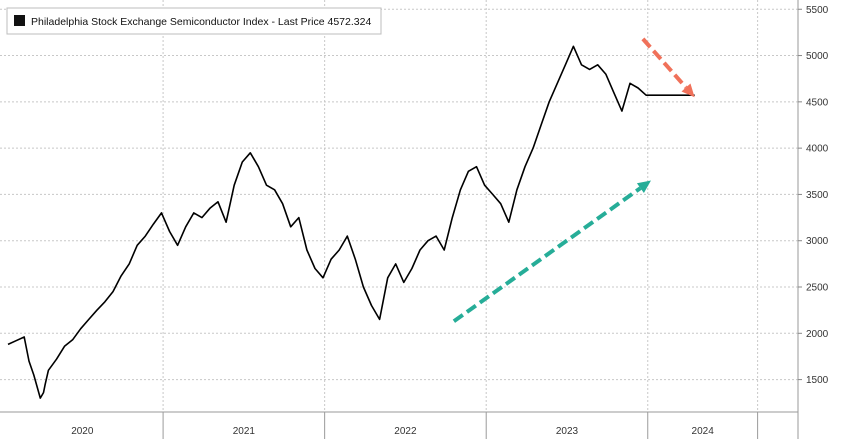  What do you see at coordinates (567, 431) in the screenshot?
I see `x-tick-label: 2023` at bounding box center [567, 431].